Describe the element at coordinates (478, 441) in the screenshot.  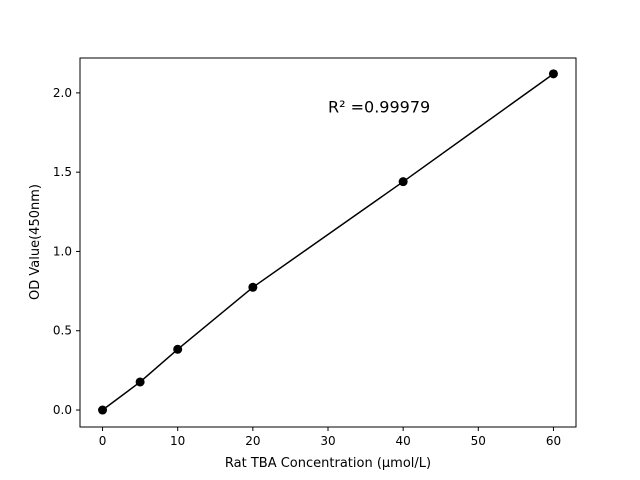
I see `x-tick-label: 50` at that location.